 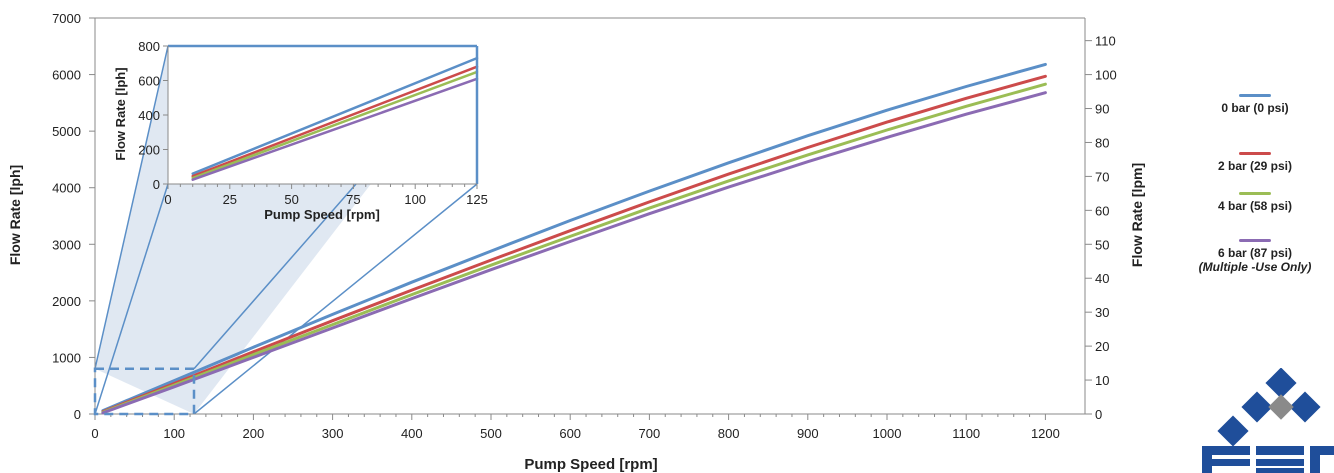 What do you see at coordinates (149, 150) in the screenshot?
I see `inset-y-tick-label: 200` at bounding box center [149, 150].